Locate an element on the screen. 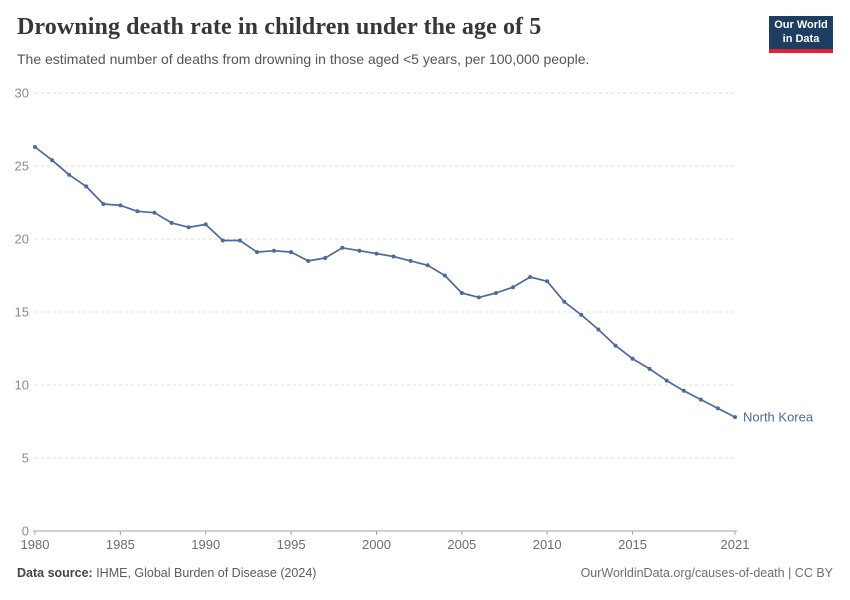 The image size is (850, 600). x-tick-label: 2005 is located at coordinates (461, 544).